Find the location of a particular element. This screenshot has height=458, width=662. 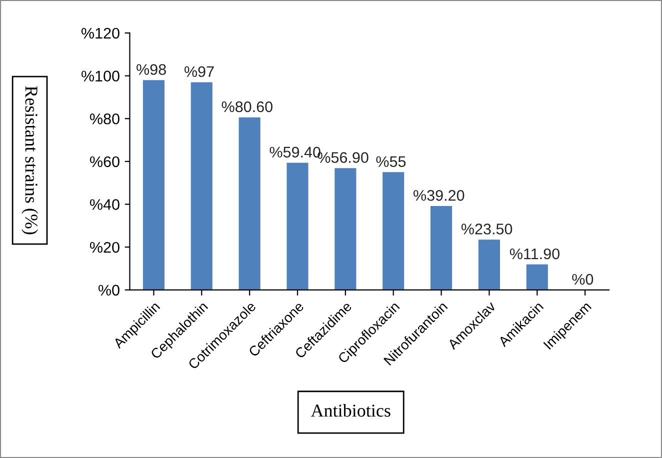

y-tick-label: %40 is located at coordinates (105, 204).